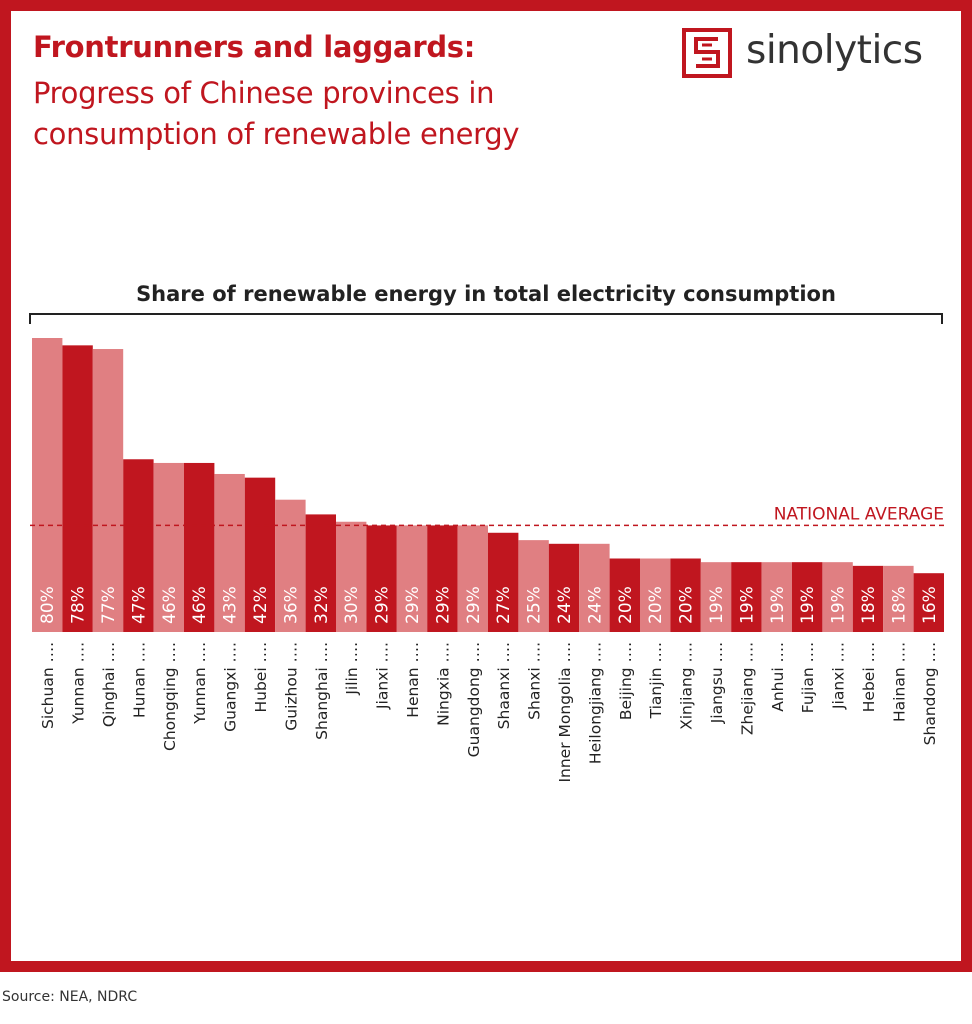 This screenshot has width=972, height=1024. What do you see at coordinates (291, 686) in the screenshot?
I see `category-label: Guizhou ….` at bounding box center [291, 686].